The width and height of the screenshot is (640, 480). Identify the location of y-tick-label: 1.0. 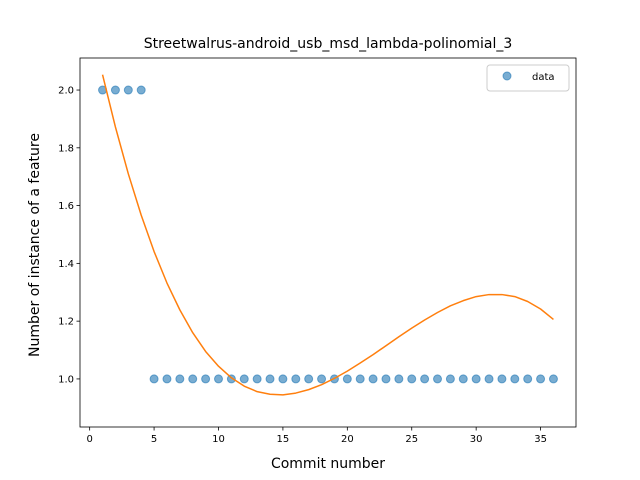
(66, 379).